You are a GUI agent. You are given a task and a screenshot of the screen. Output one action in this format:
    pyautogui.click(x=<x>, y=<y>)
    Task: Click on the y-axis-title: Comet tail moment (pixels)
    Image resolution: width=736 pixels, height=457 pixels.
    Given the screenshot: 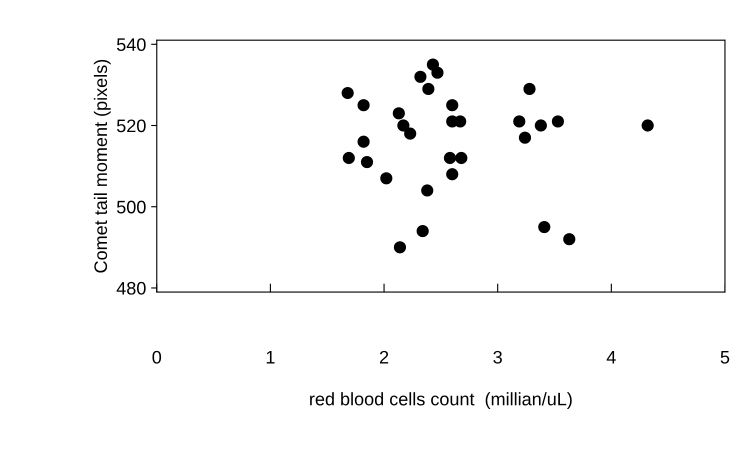 What is the action you would take?
    pyautogui.click(x=102, y=166)
    